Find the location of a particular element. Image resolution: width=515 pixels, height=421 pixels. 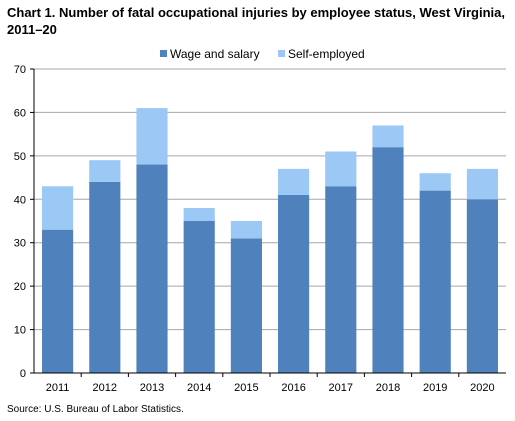

y-tick-label: 40 is located at coordinates (20, 200).